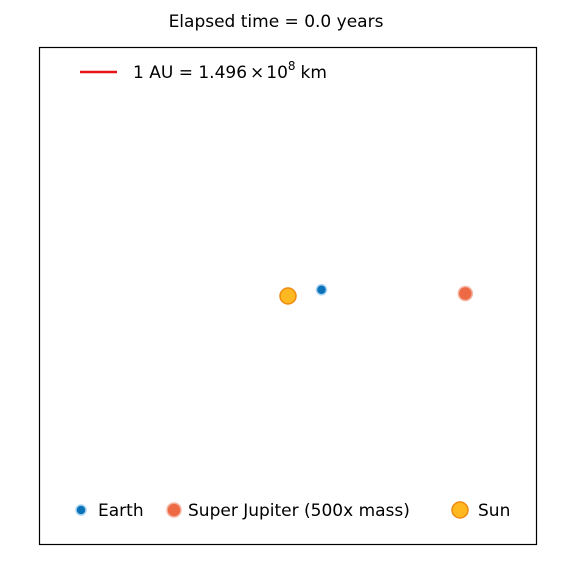 This screenshot has height=570, width=570. Describe the element at coordinates (494, 511) in the screenshot. I see `legend-label-sun: Sun` at that location.